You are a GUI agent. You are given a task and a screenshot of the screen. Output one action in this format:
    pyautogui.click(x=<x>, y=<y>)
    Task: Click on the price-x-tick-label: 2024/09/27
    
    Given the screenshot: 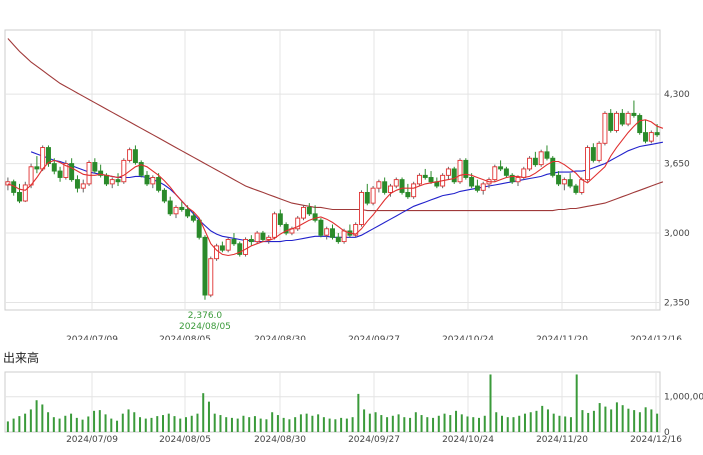 What is the action you would take?
    pyautogui.click(x=374, y=337)
    